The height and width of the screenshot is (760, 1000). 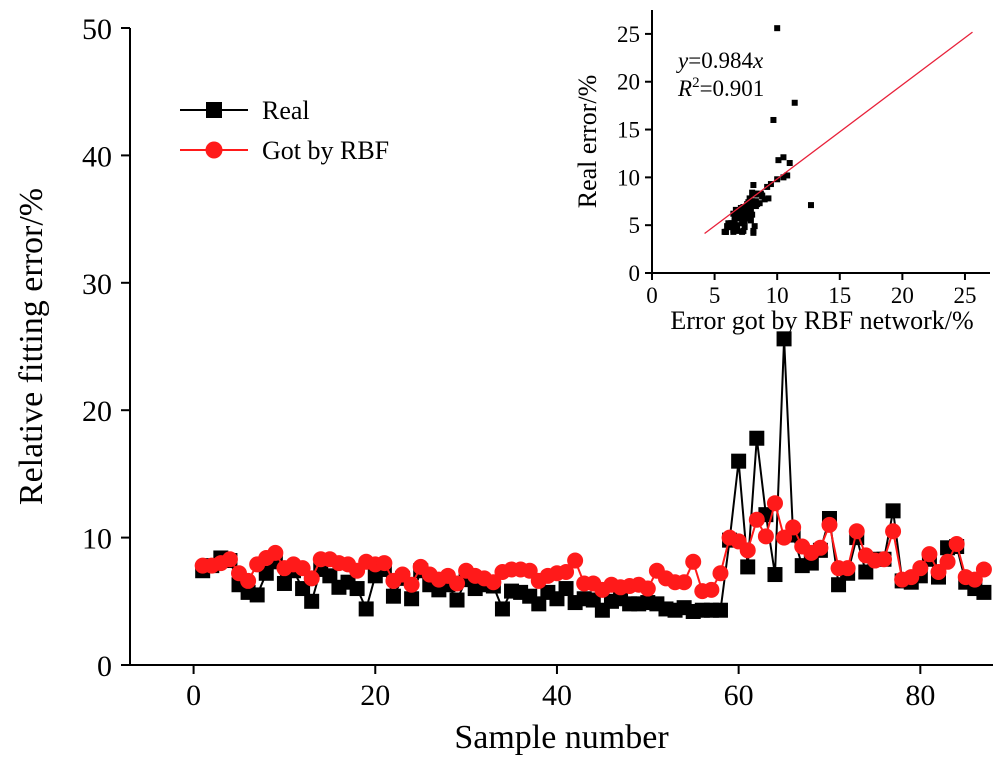 What do you see at coordinates (684, 88) in the screenshot?
I see `r-squared-lhs: R` at bounding box center [684, 88].